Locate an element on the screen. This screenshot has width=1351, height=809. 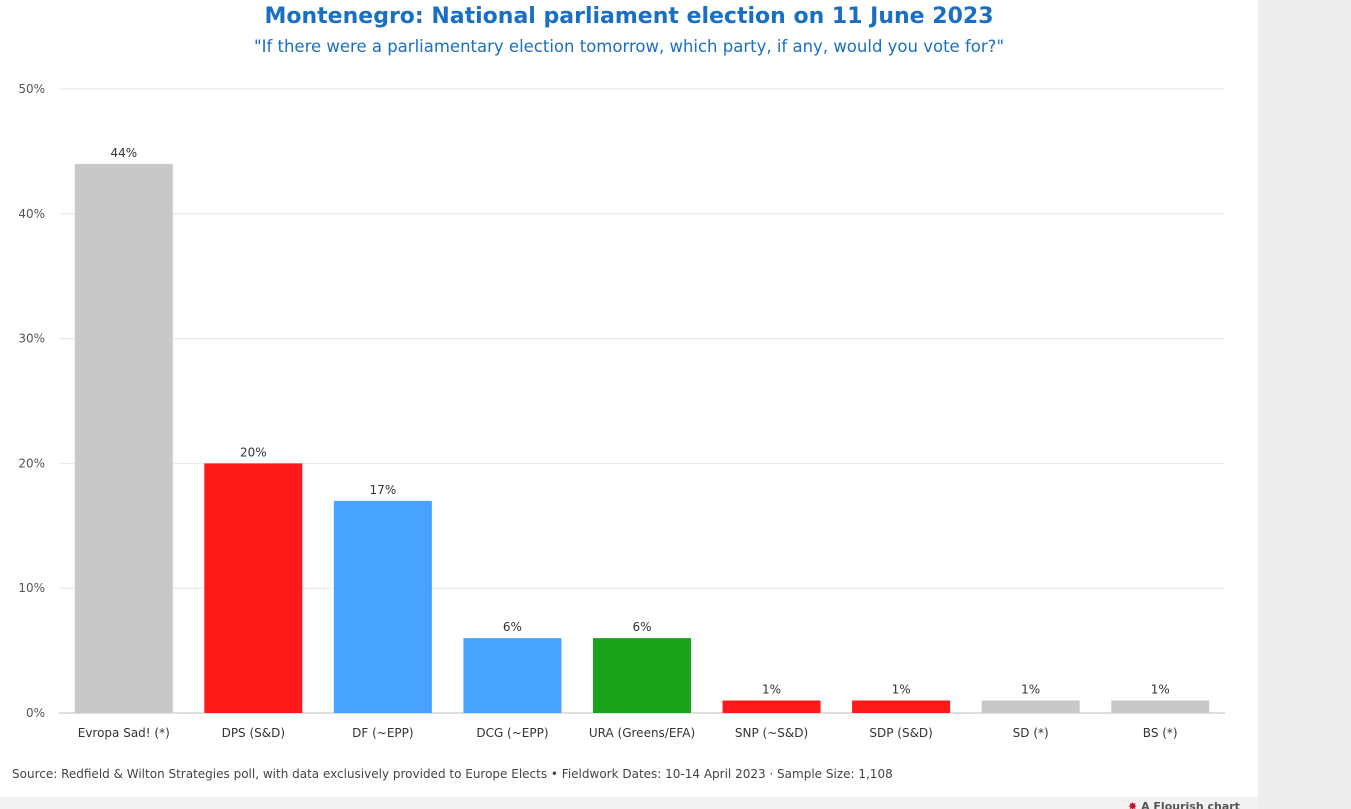
y-tick-label: 30% is located at coordinates (31, 339).